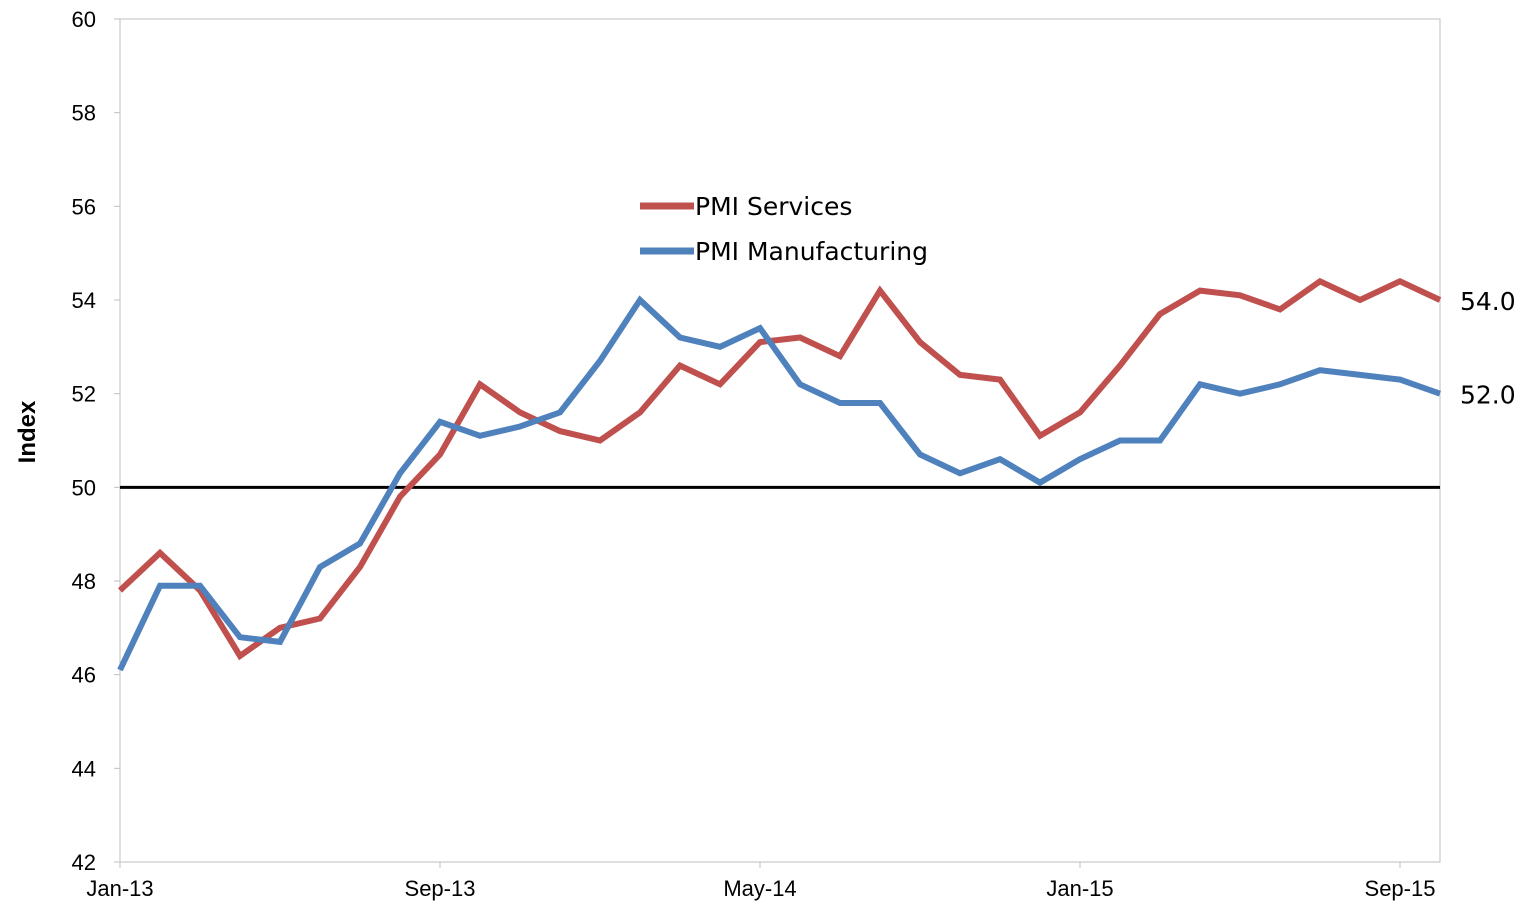 This screenshot has width=1527, height=913. Describe the element at coordinates (27, 431) in the screenshot. I see `y-axis-title: Index` at that location.